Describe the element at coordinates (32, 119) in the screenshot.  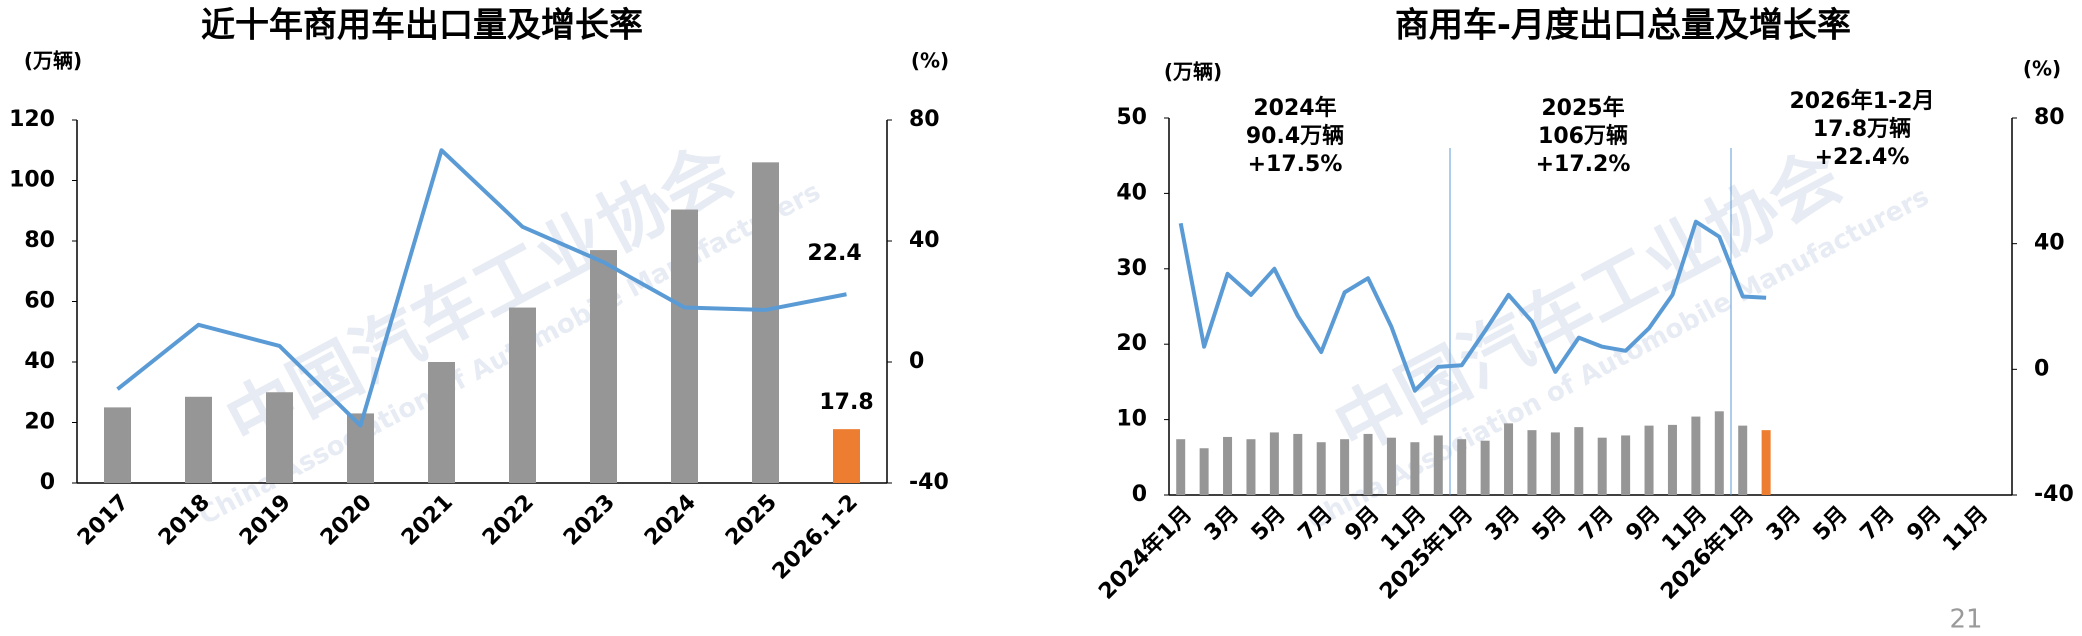
I see `y-tick-label: 120` at that location.